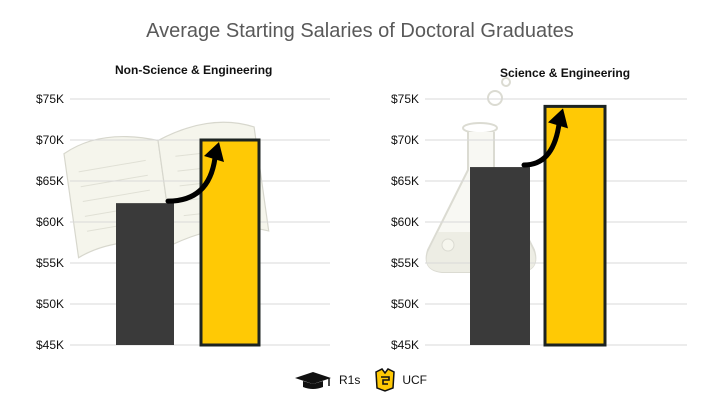 This screenshot has width=720, height=405. I want to click on panel-title-non-science: Non-Science & Engineering, so click(194, 70).